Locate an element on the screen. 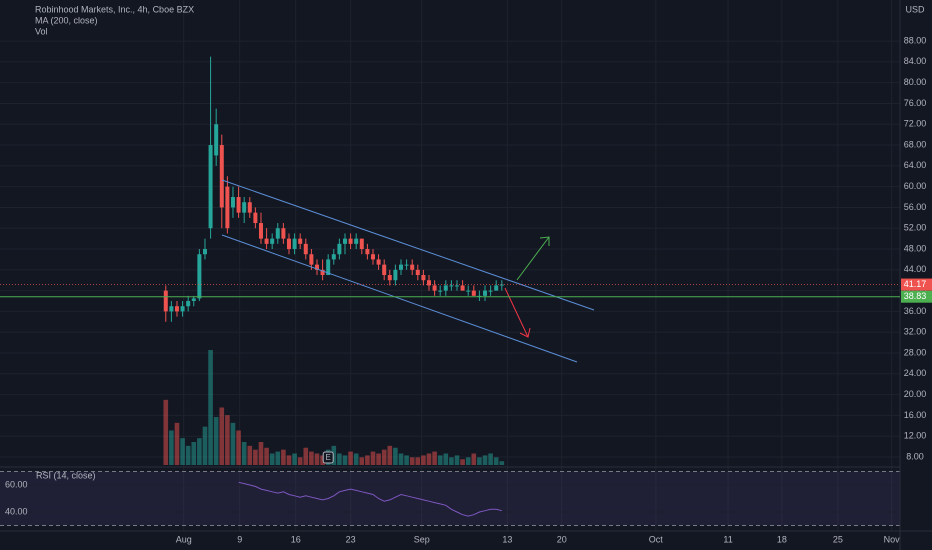 The image size is (932, 550). y-tick-label: 48.00 is located at coordinates (915, 248).